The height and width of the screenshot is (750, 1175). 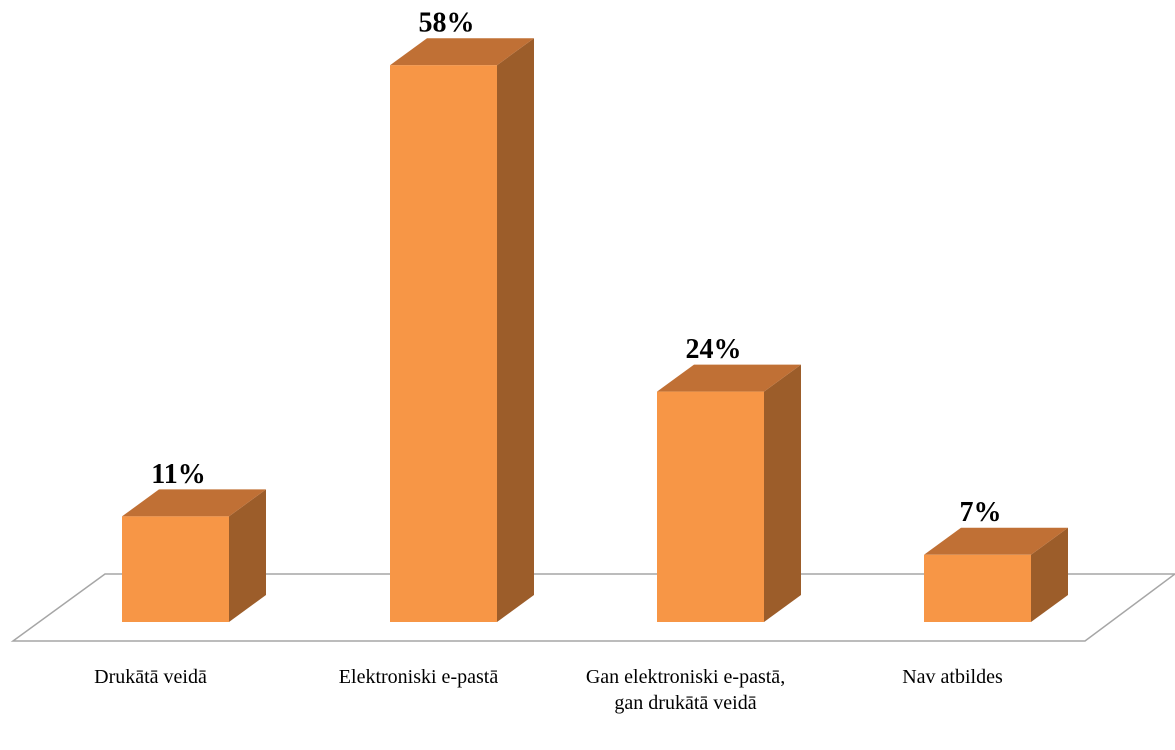 I want to click on data-label: 58%, so click(x=447, y=23).